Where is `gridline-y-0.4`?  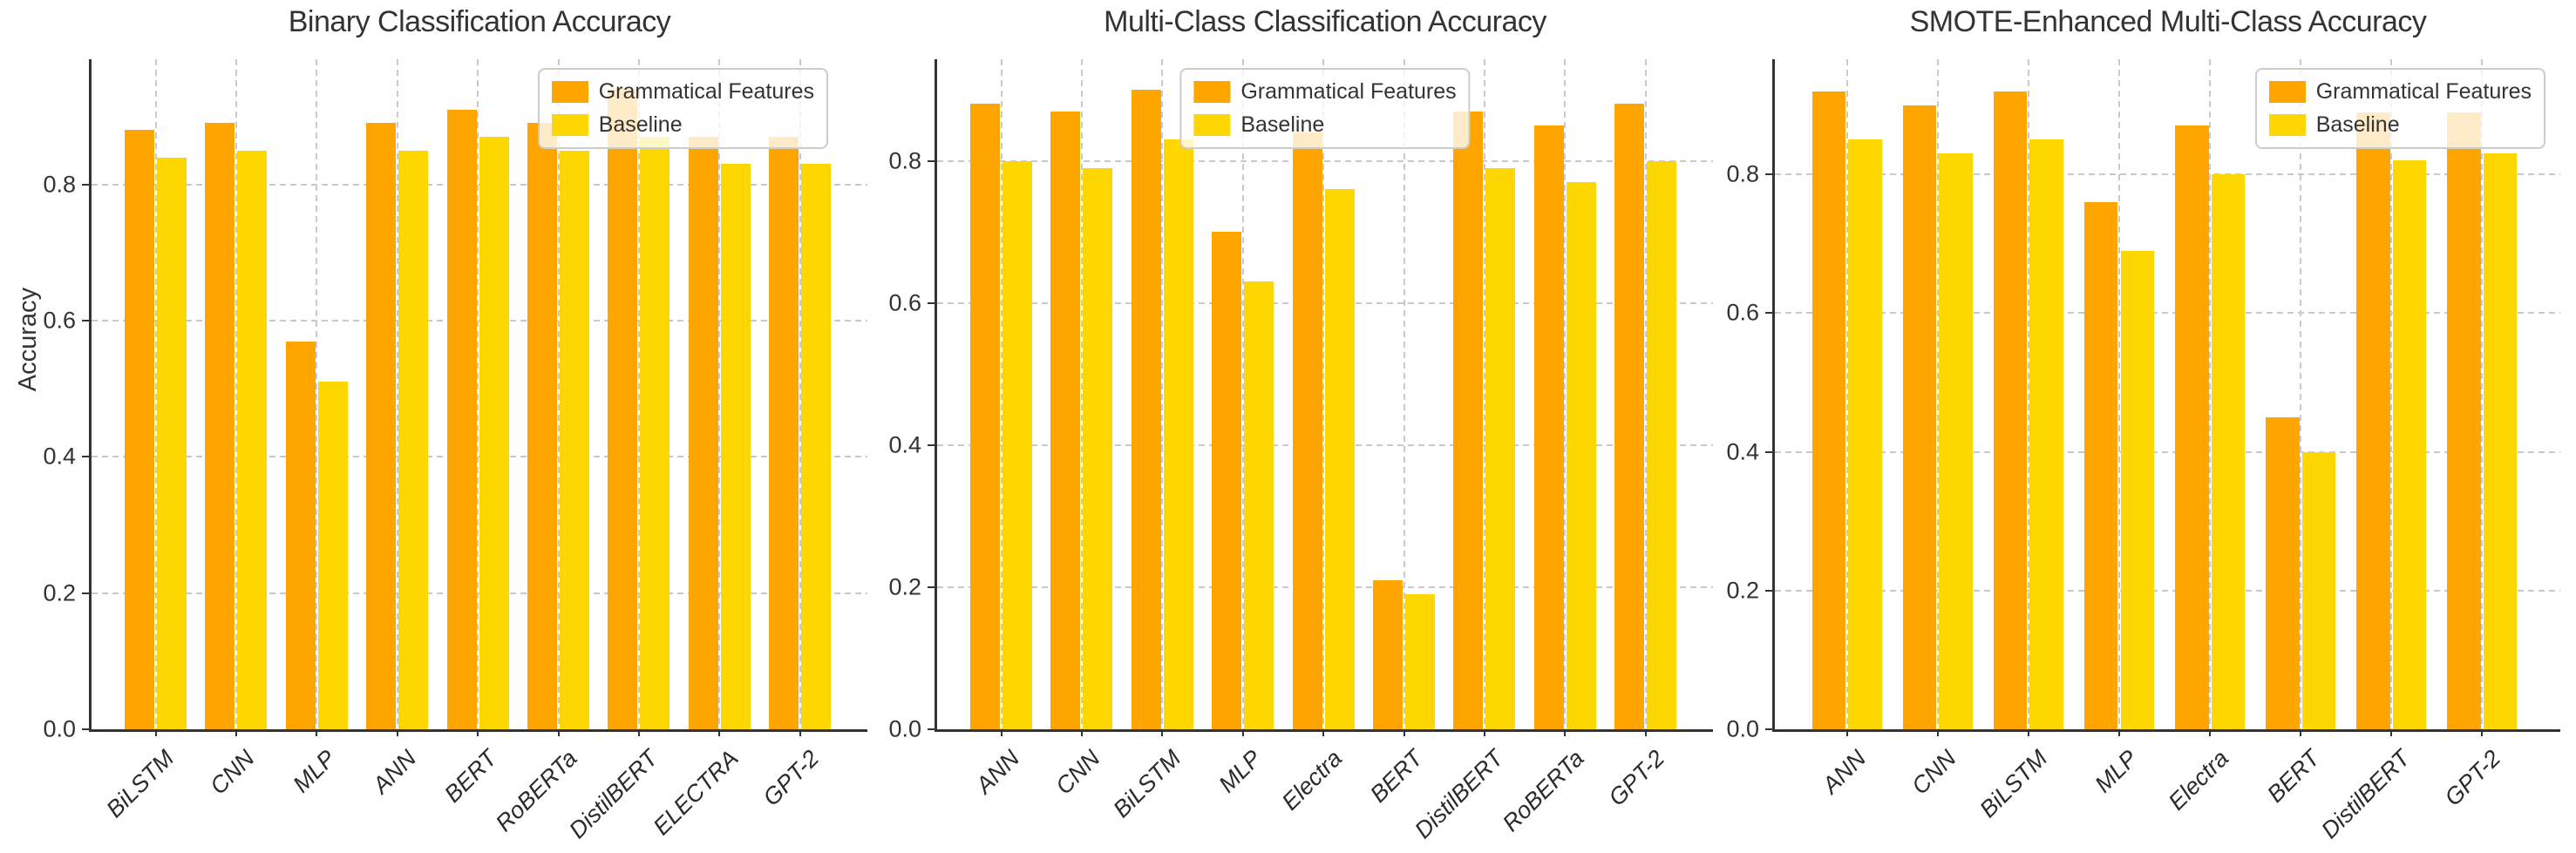
gridline-y-0.4 is located at coordinates (2167, 451).